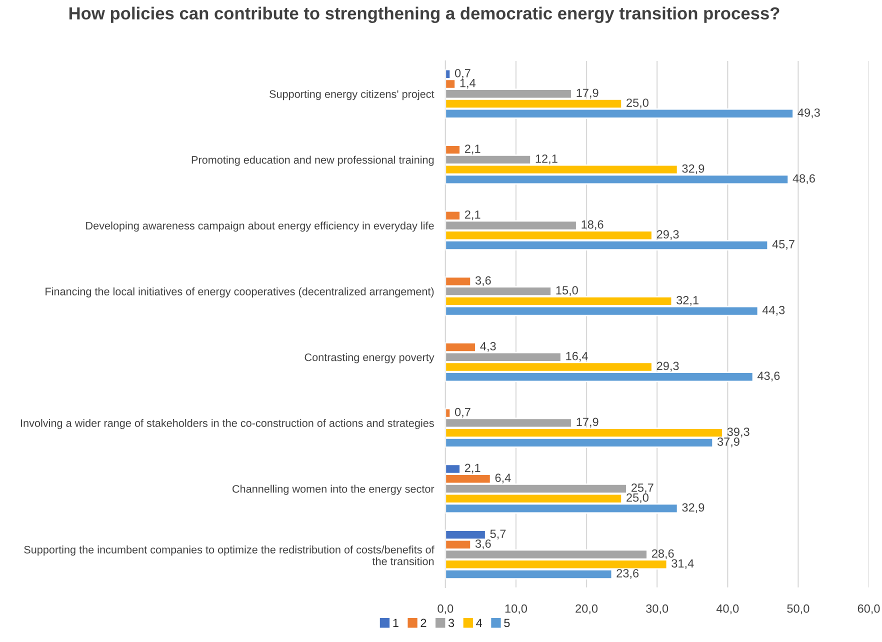 The height and width of the screenshot is (642, 882). I want to click on data-label: 1,4, so click(468, 83).